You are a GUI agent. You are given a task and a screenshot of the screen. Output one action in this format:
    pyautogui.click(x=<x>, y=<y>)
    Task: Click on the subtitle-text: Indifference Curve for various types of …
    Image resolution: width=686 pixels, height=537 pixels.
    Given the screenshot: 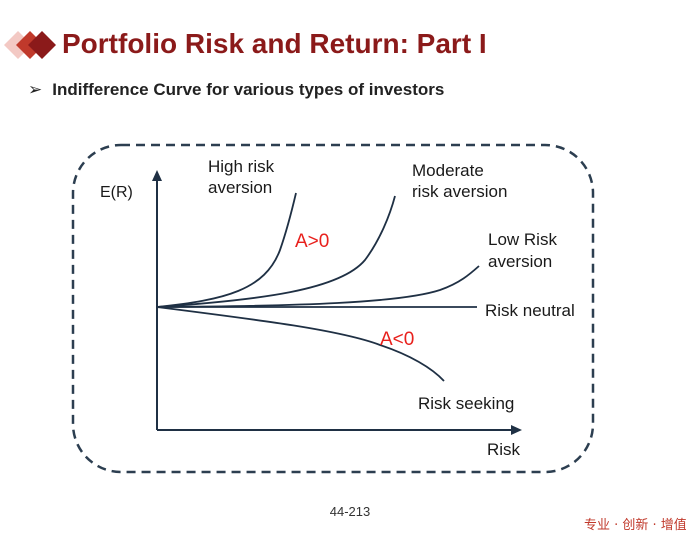 What is the action you would take?
    pyautogui.click(x=248, y=89)
    